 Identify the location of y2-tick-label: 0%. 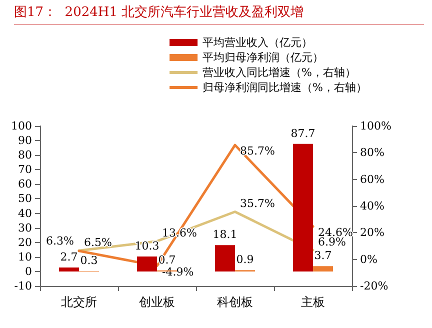
(369, 259).